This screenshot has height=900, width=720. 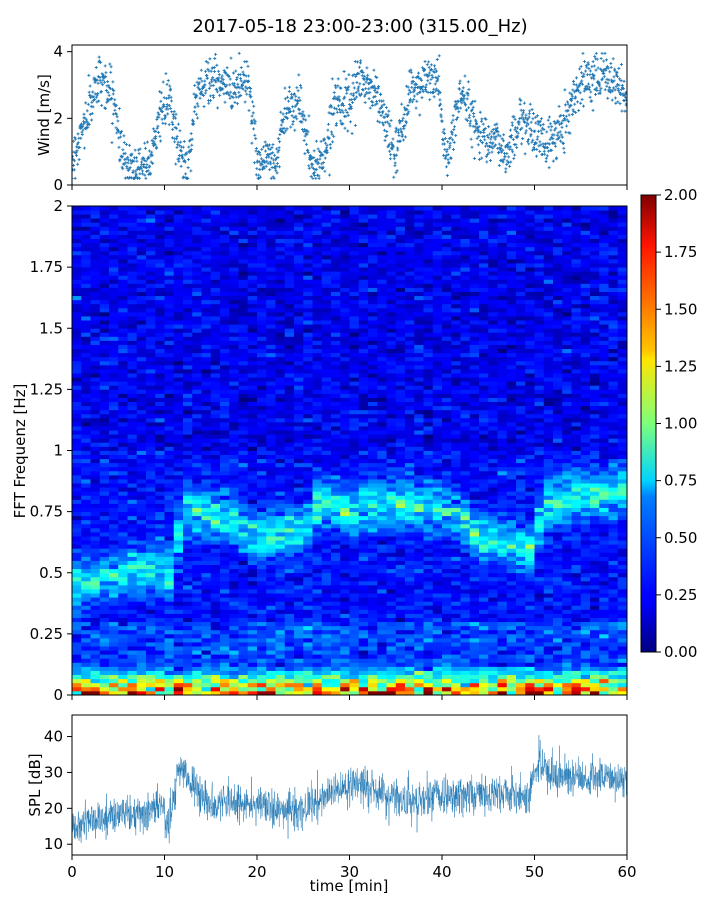 I want to click on wind-ytick-label: 0, so click(x=58, y=185).